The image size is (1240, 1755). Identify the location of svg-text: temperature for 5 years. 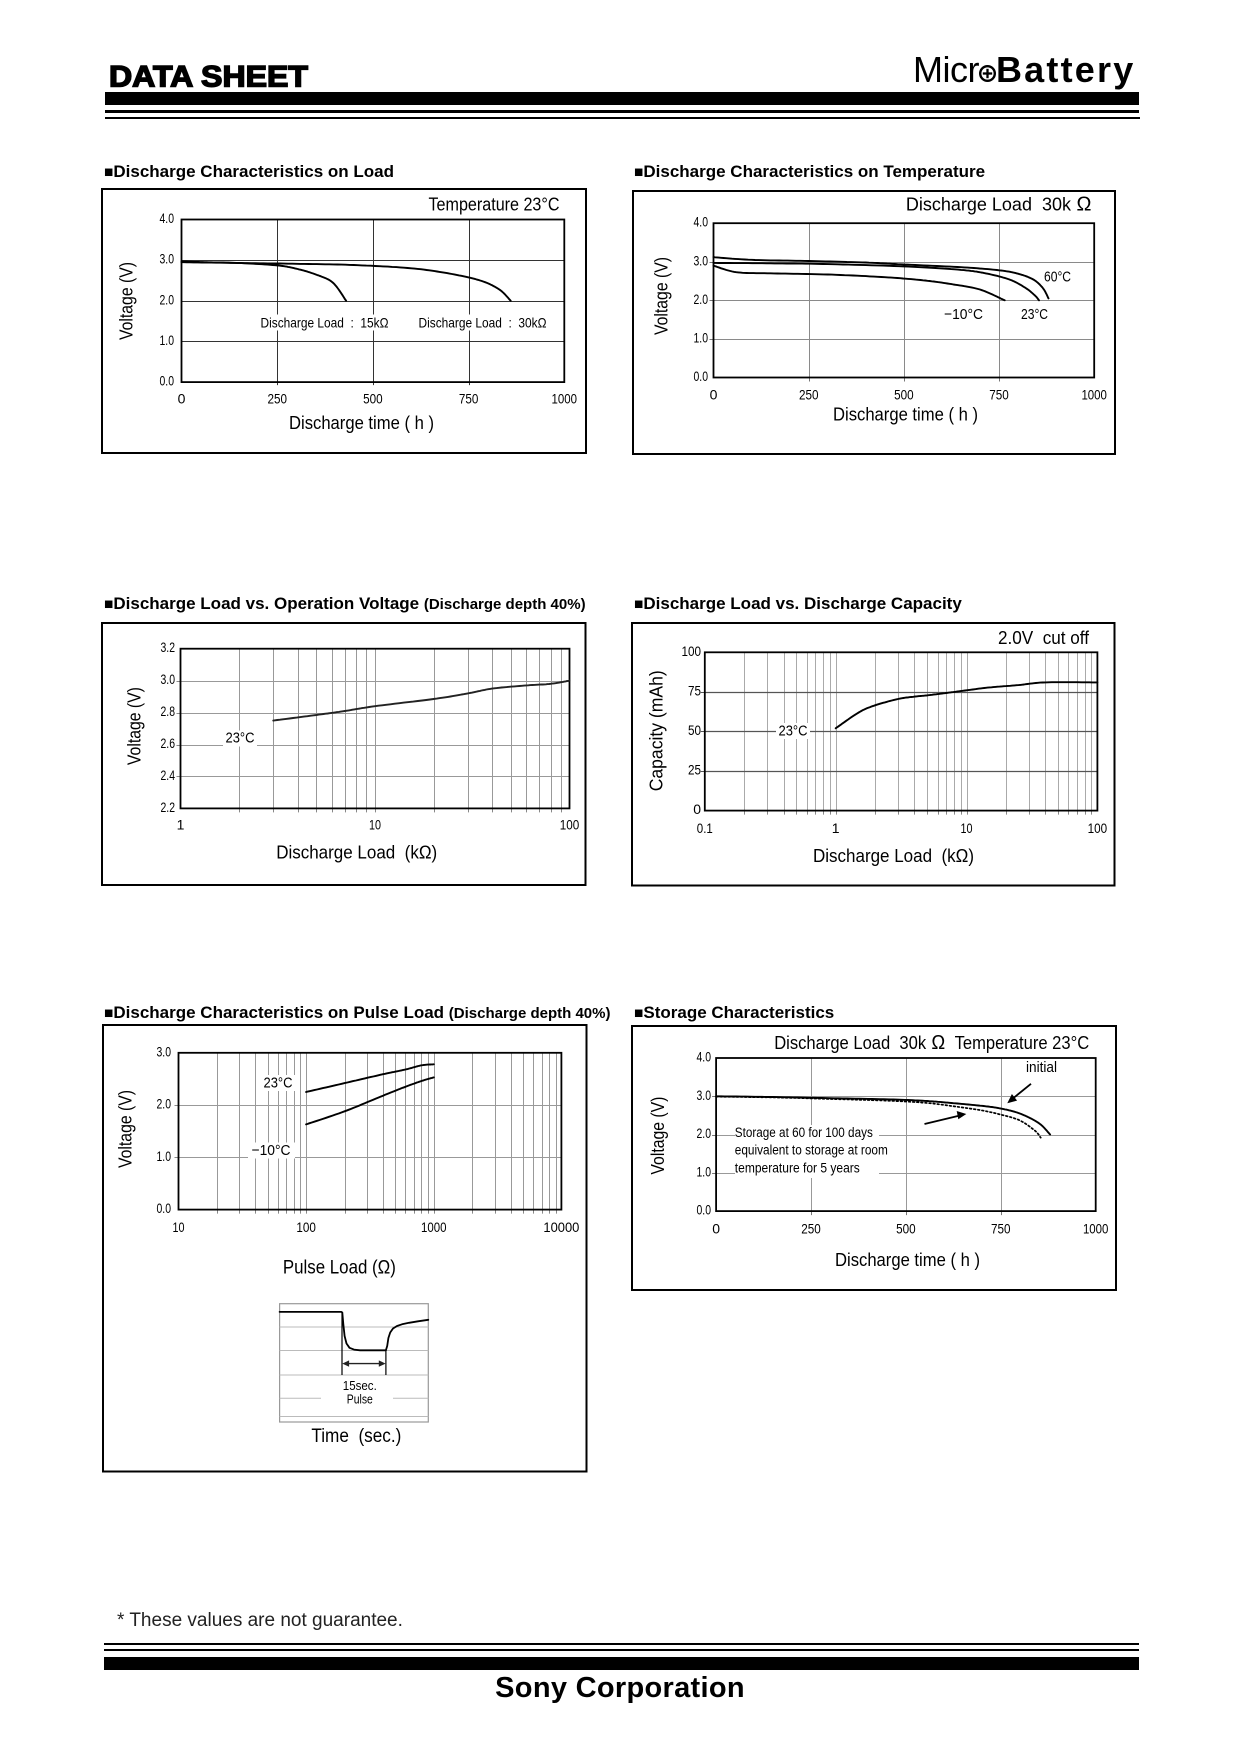
(796, 1167).